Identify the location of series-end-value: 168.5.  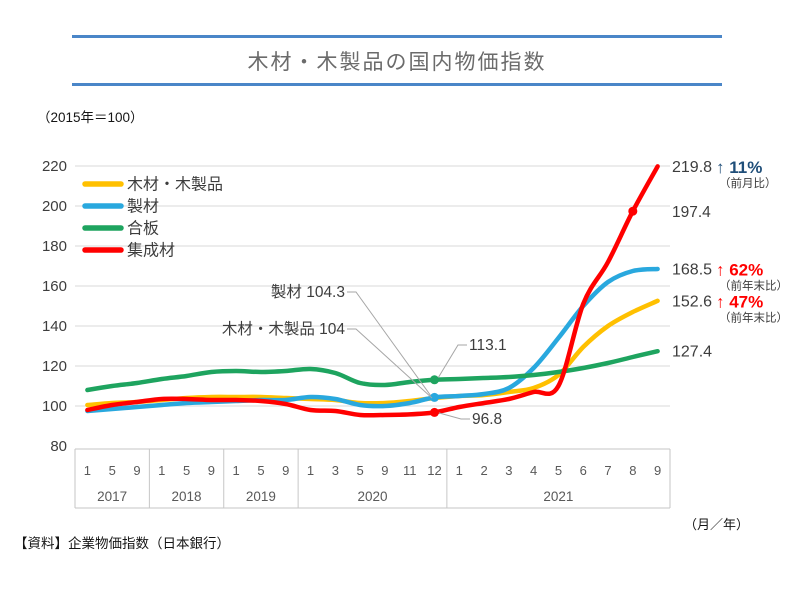
(692, 270).